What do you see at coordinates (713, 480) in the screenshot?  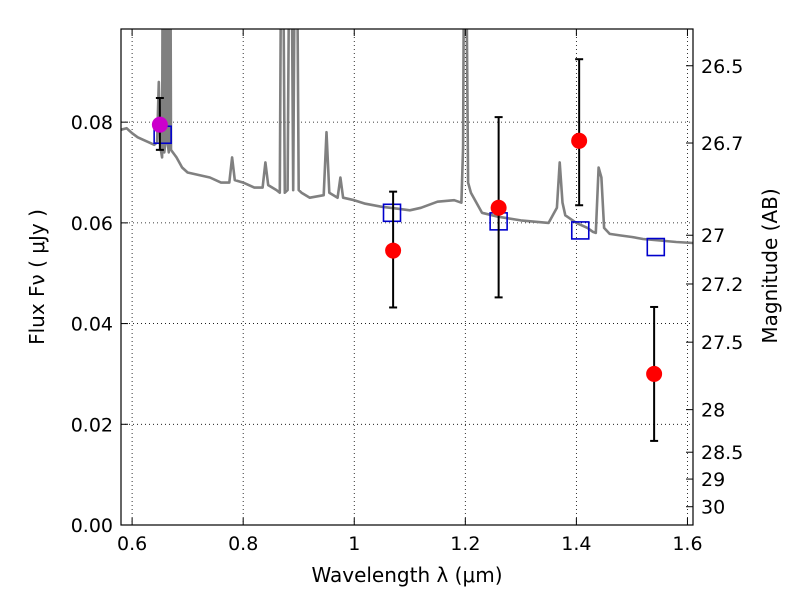 I see `right-tick-label: 29` at bounding box center [713, 480].